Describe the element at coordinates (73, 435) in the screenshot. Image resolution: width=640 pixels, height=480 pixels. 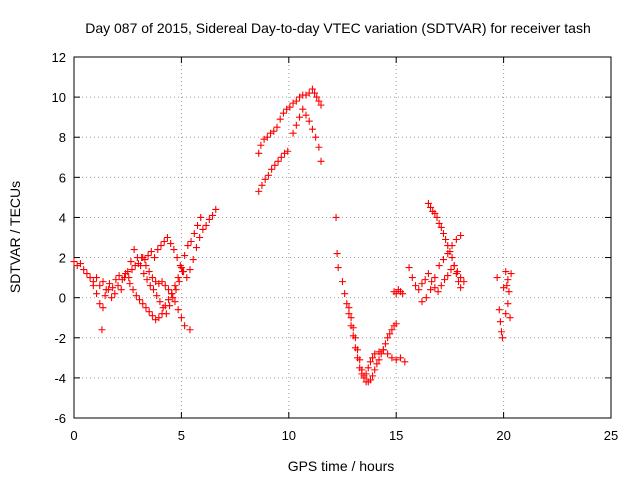
I see `x-tick-label: 0` at that location.